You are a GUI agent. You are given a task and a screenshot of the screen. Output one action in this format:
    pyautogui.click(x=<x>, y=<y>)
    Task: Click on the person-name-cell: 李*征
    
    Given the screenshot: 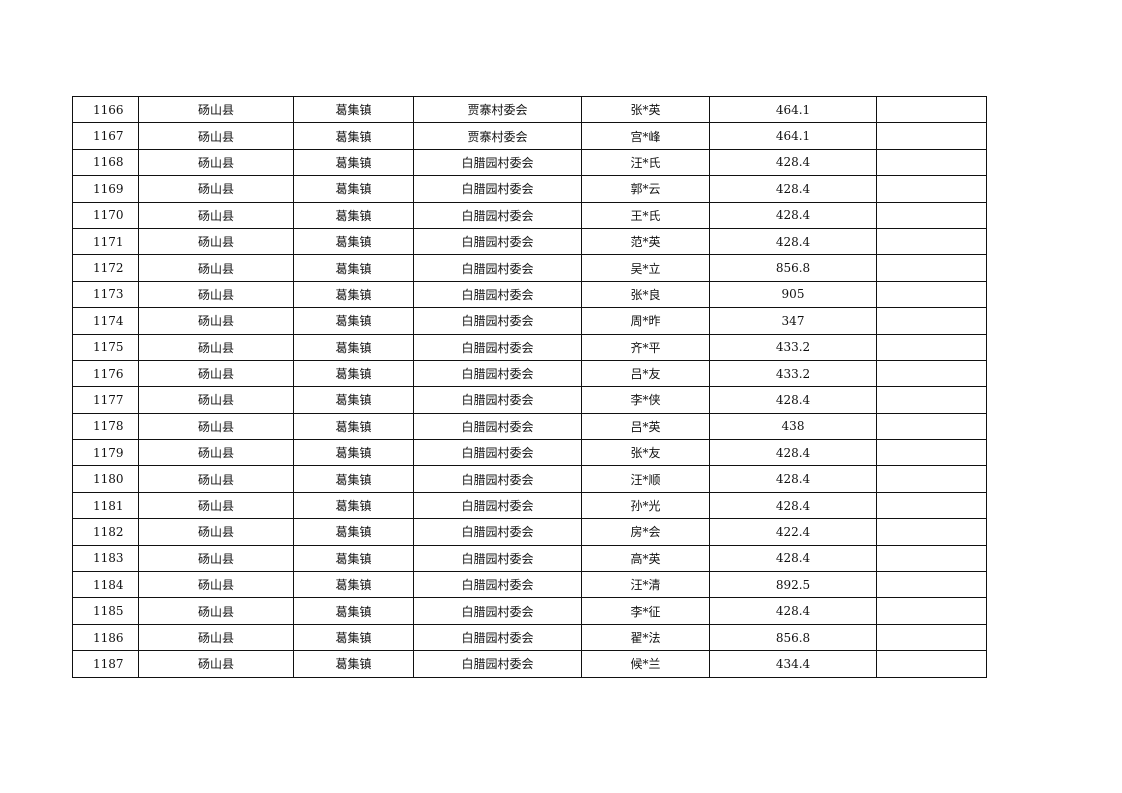 What is the action you would take?
    pyautogui.click(x=645, y=611)
    